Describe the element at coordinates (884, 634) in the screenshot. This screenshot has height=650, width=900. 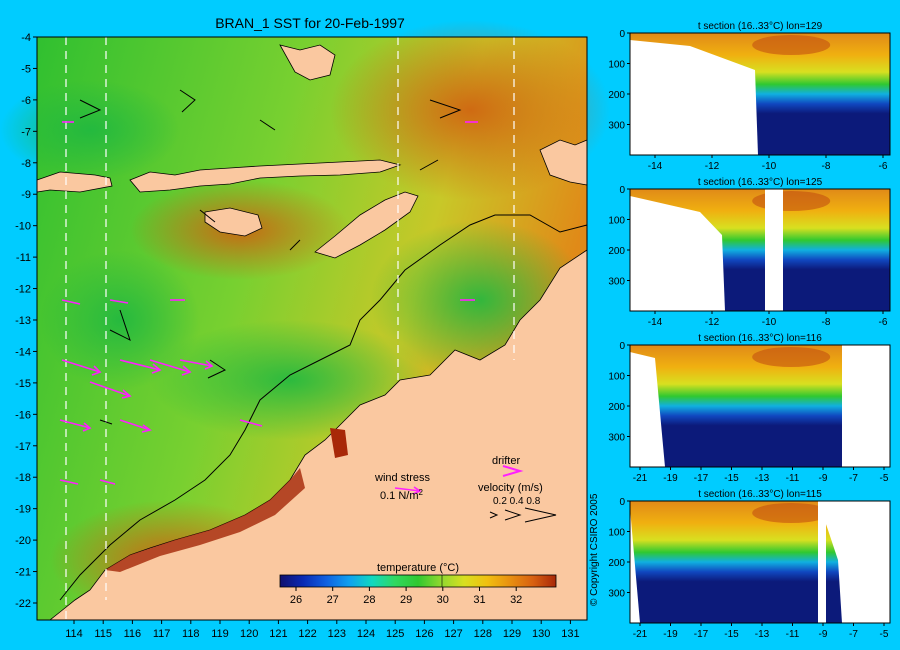
I see `section-x-tick-label: -5` at that location.